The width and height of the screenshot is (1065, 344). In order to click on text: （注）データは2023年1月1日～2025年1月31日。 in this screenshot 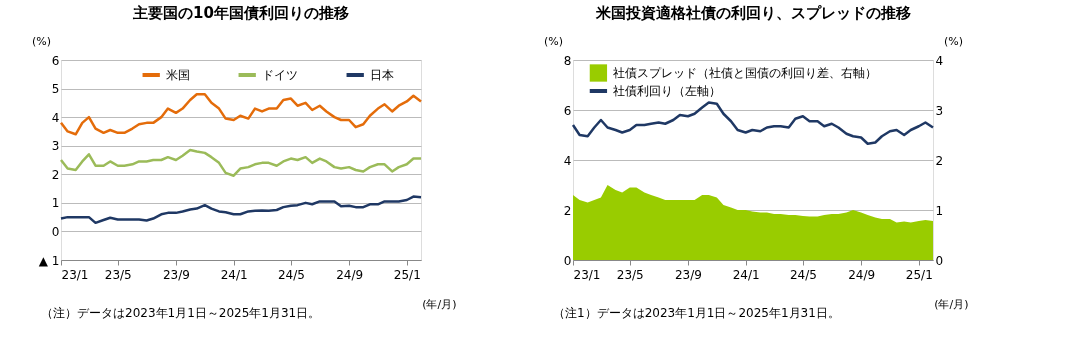, I will do `click(181, 313)`.